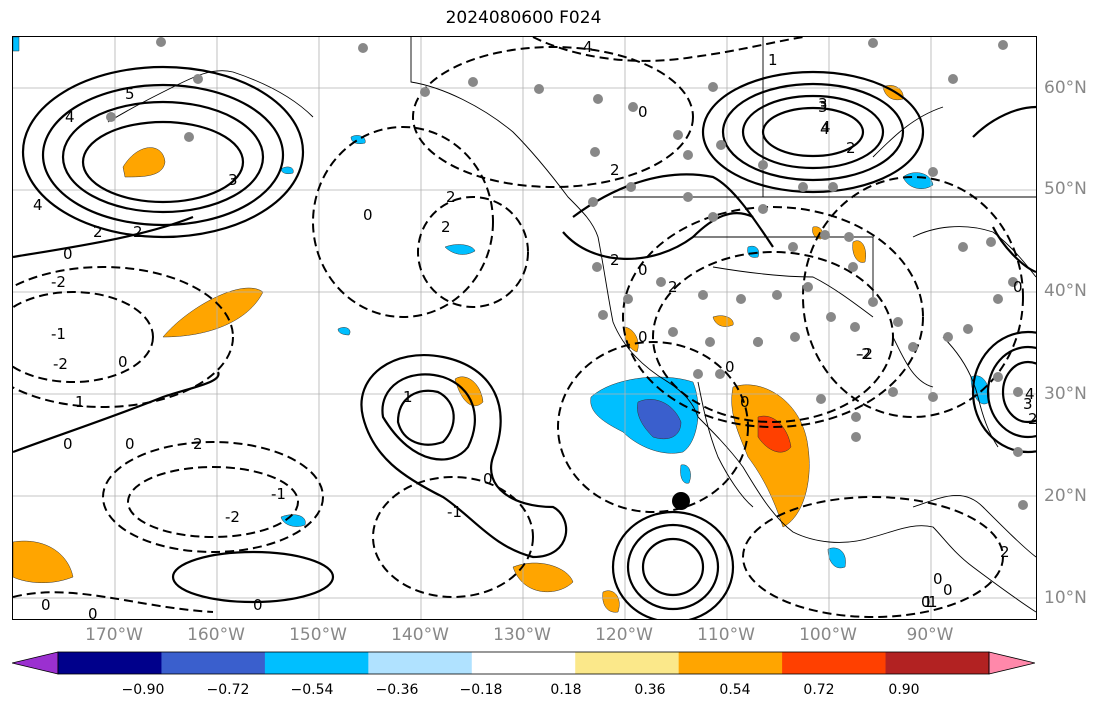 The height and width of the screenshot is (712, 1105). I want to click on lat-label-60n: 60°N, so click(1065, 88).